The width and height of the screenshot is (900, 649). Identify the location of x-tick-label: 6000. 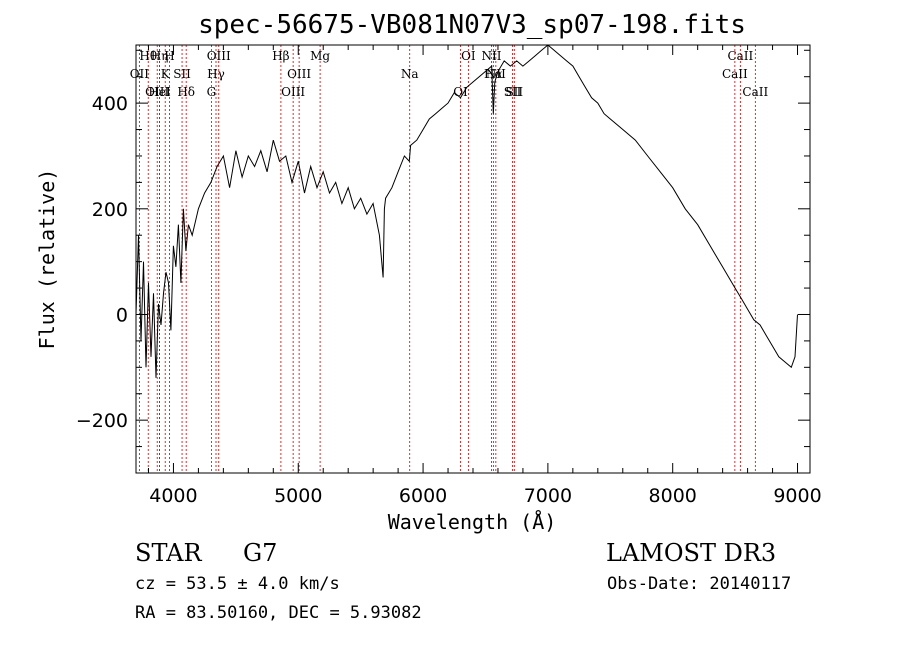
(423, 496).